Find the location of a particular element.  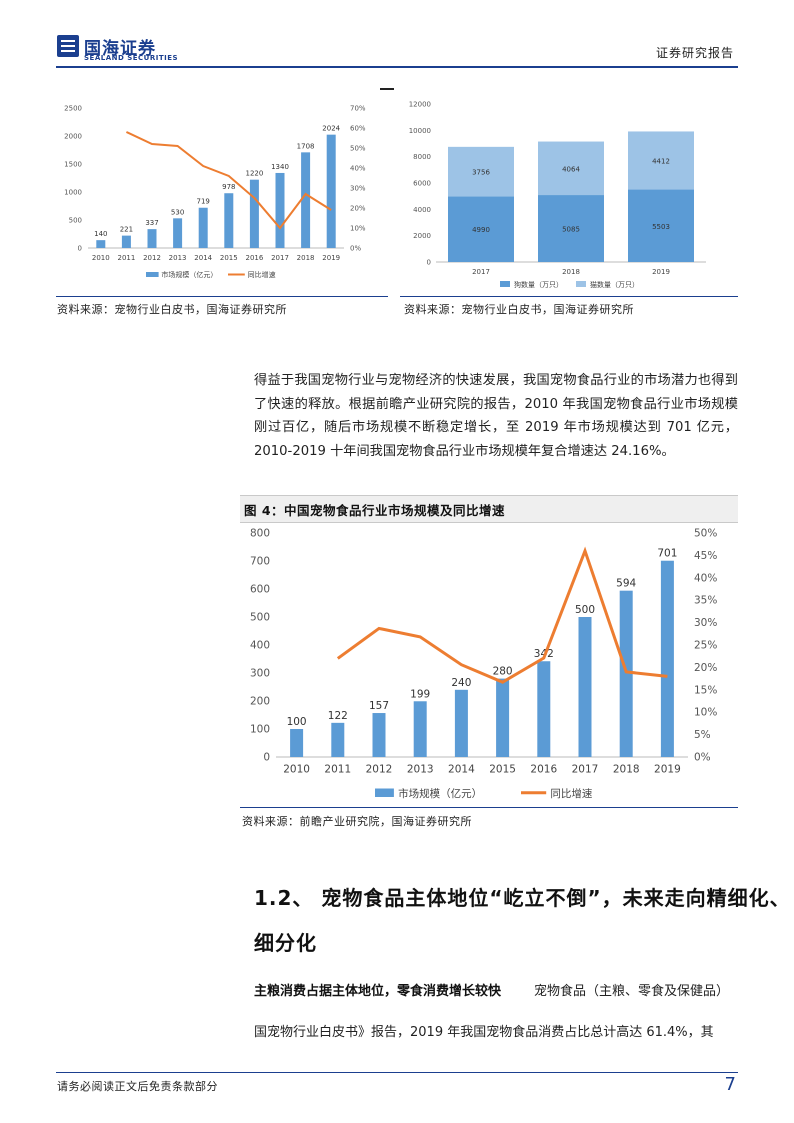

logo-text: 国海证券 is located at coordinates (120, 49).